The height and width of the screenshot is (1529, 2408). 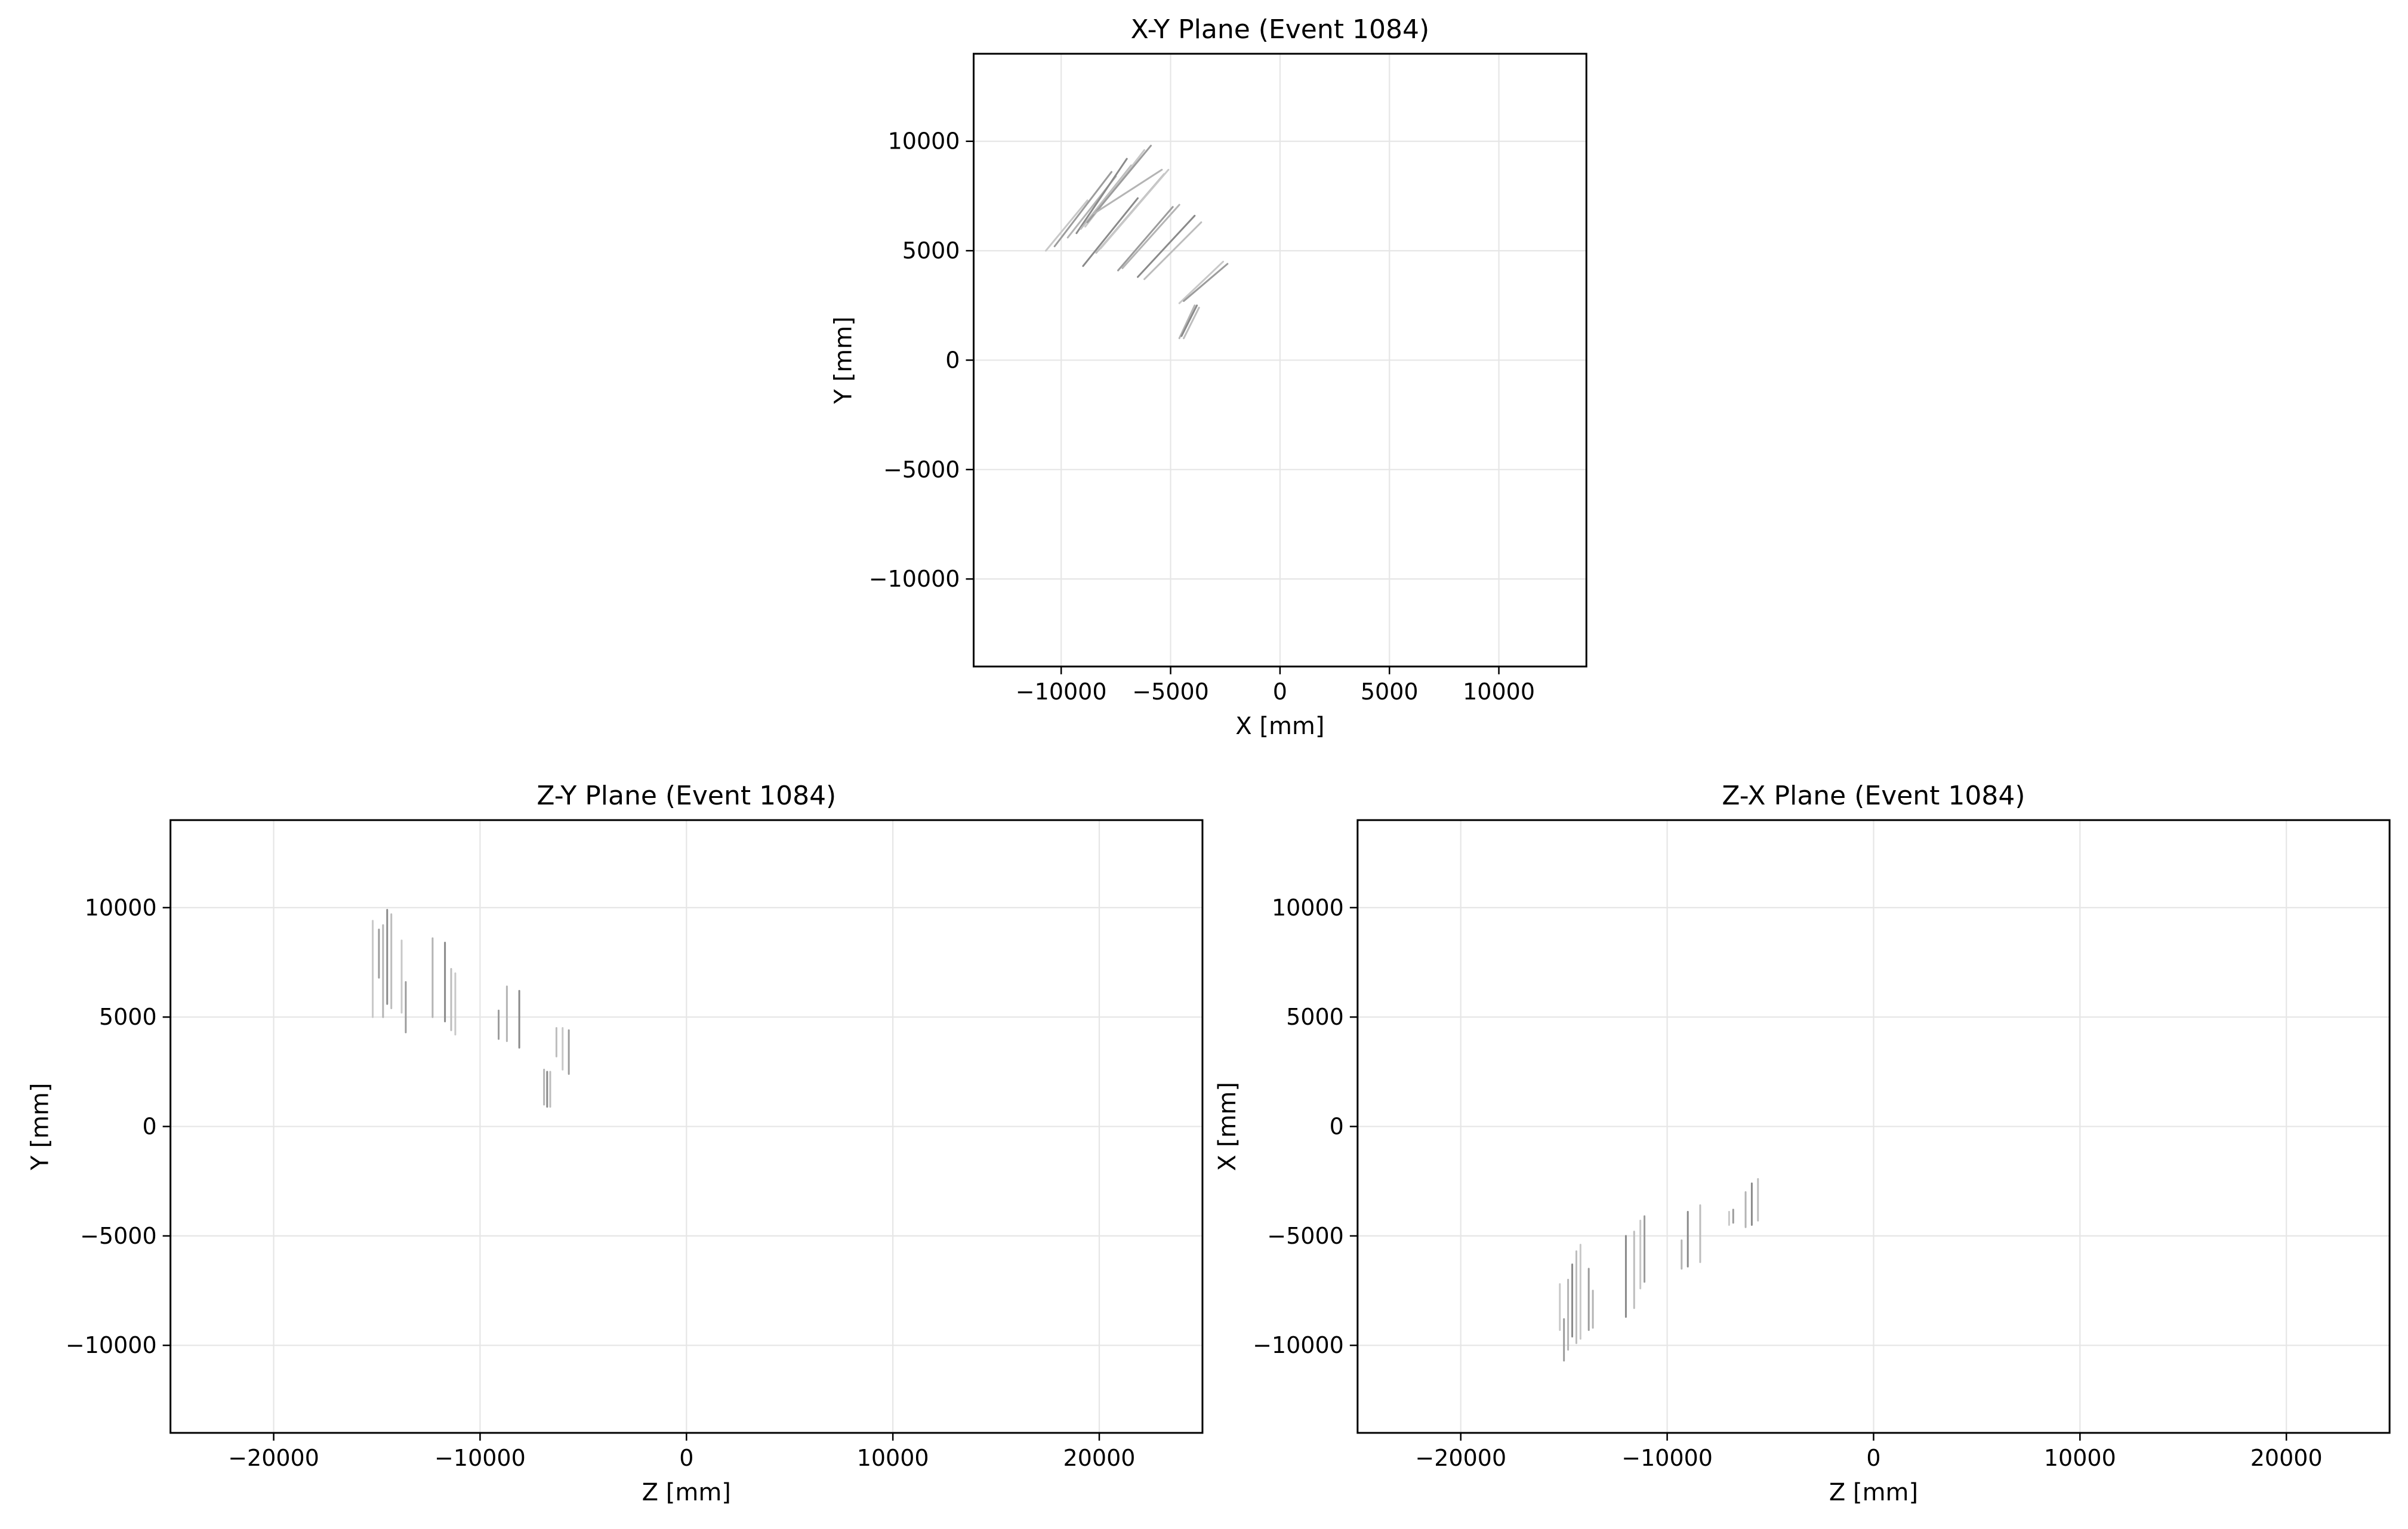 I want to click on x-tick-label: 5000, so click(x=1390, y=692).